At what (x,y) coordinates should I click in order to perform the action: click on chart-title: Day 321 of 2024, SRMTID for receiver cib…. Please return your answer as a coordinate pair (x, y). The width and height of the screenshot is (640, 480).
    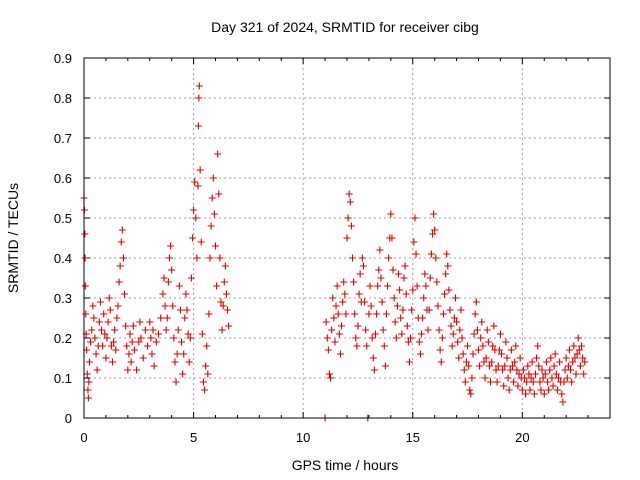
    Looking at the image, I should click on (345, 27).